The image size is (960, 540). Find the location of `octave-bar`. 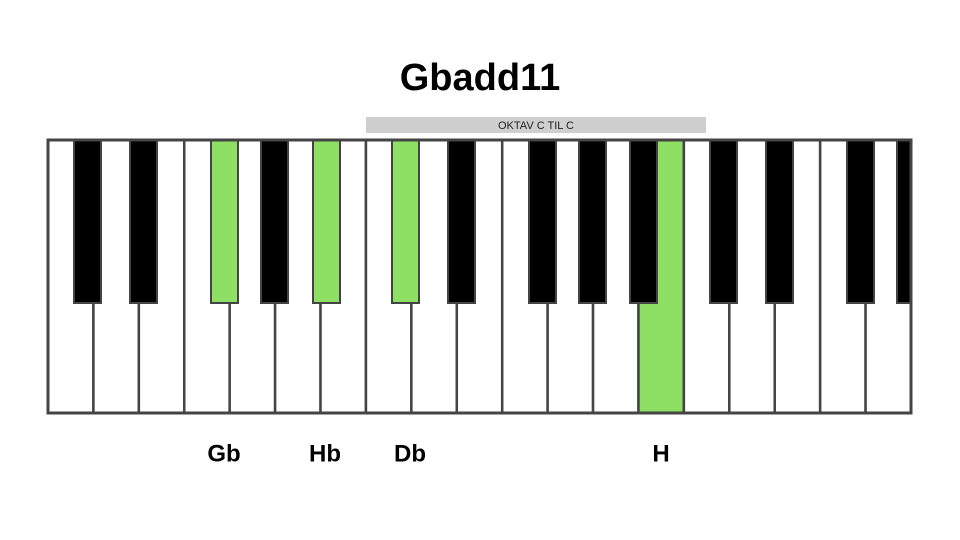

octave-bar is located at coordinates (536, 125).